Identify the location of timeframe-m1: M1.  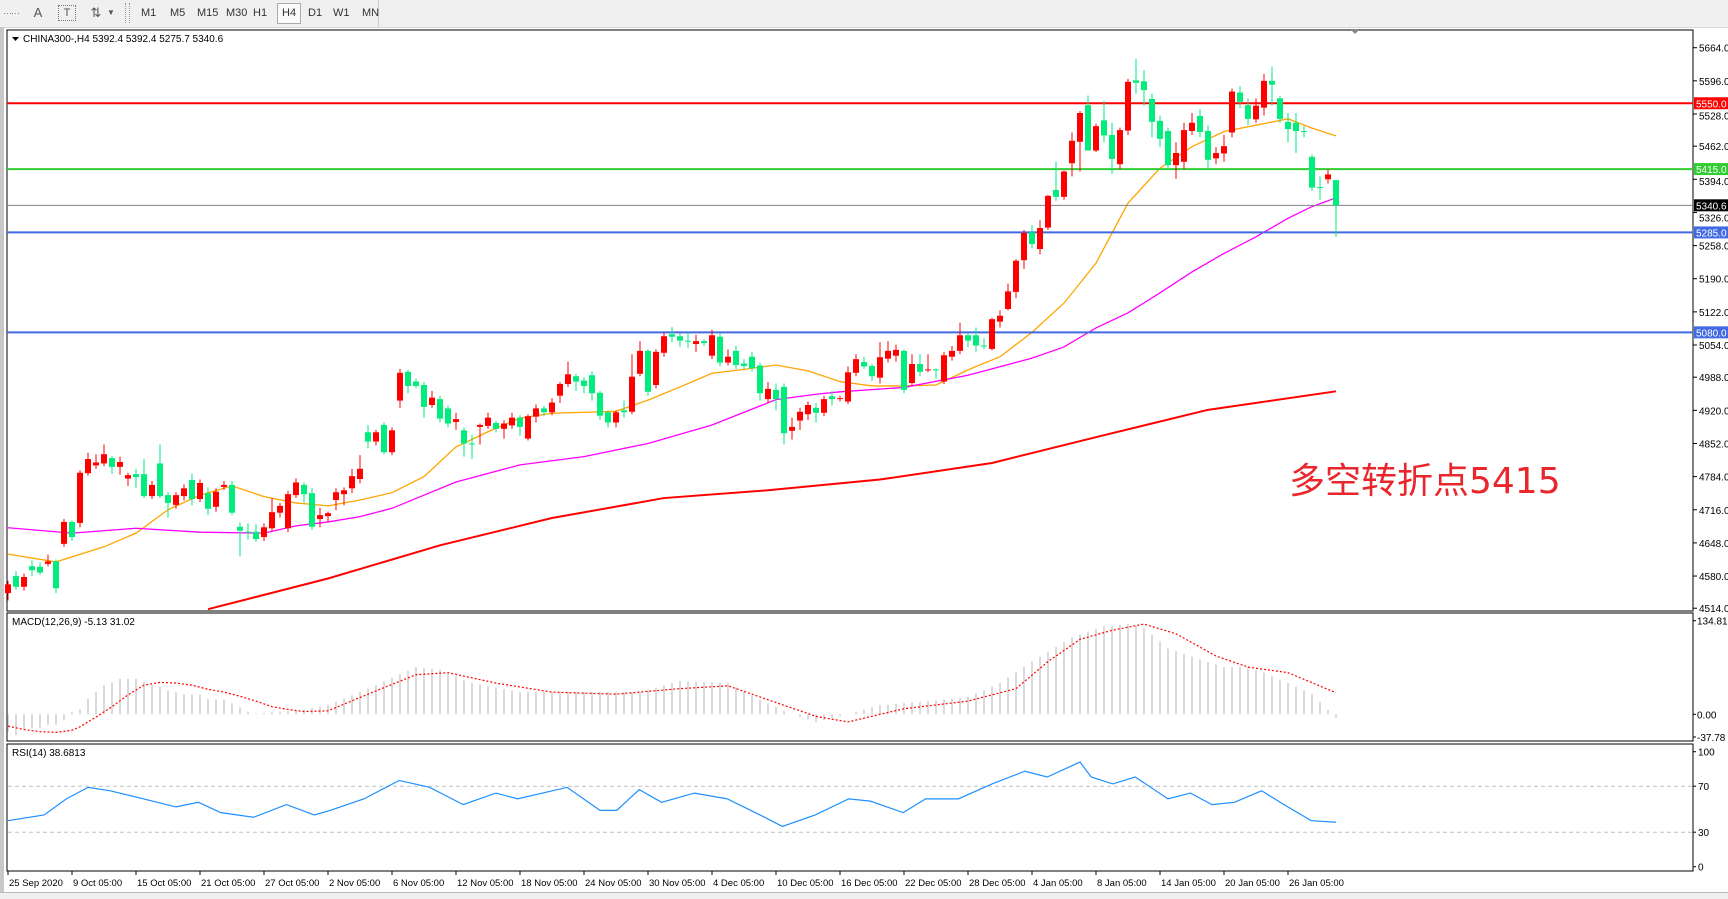
(149, 13).